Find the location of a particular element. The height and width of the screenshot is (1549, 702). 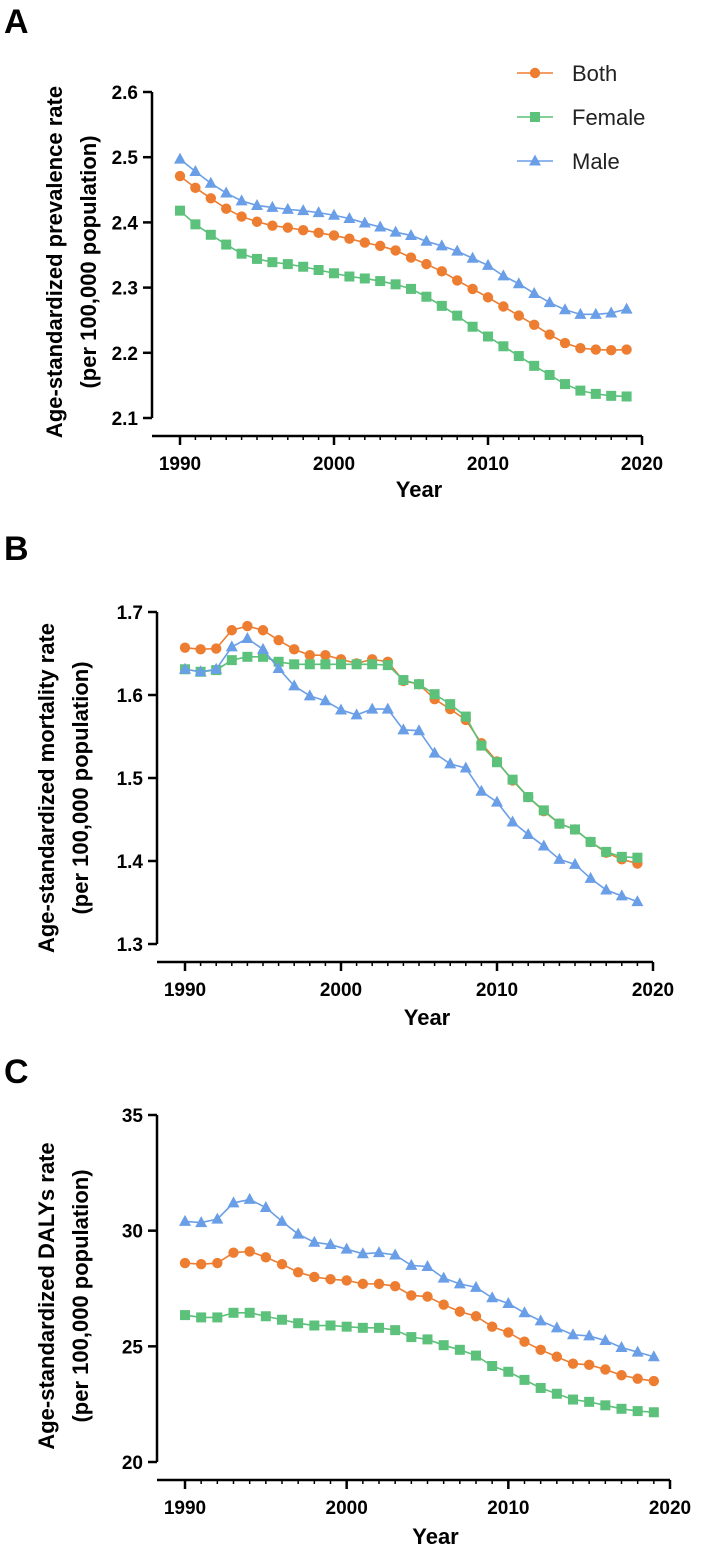

y-axis-title: Age-standardized mortality rate is located at coordinates (46, 788).